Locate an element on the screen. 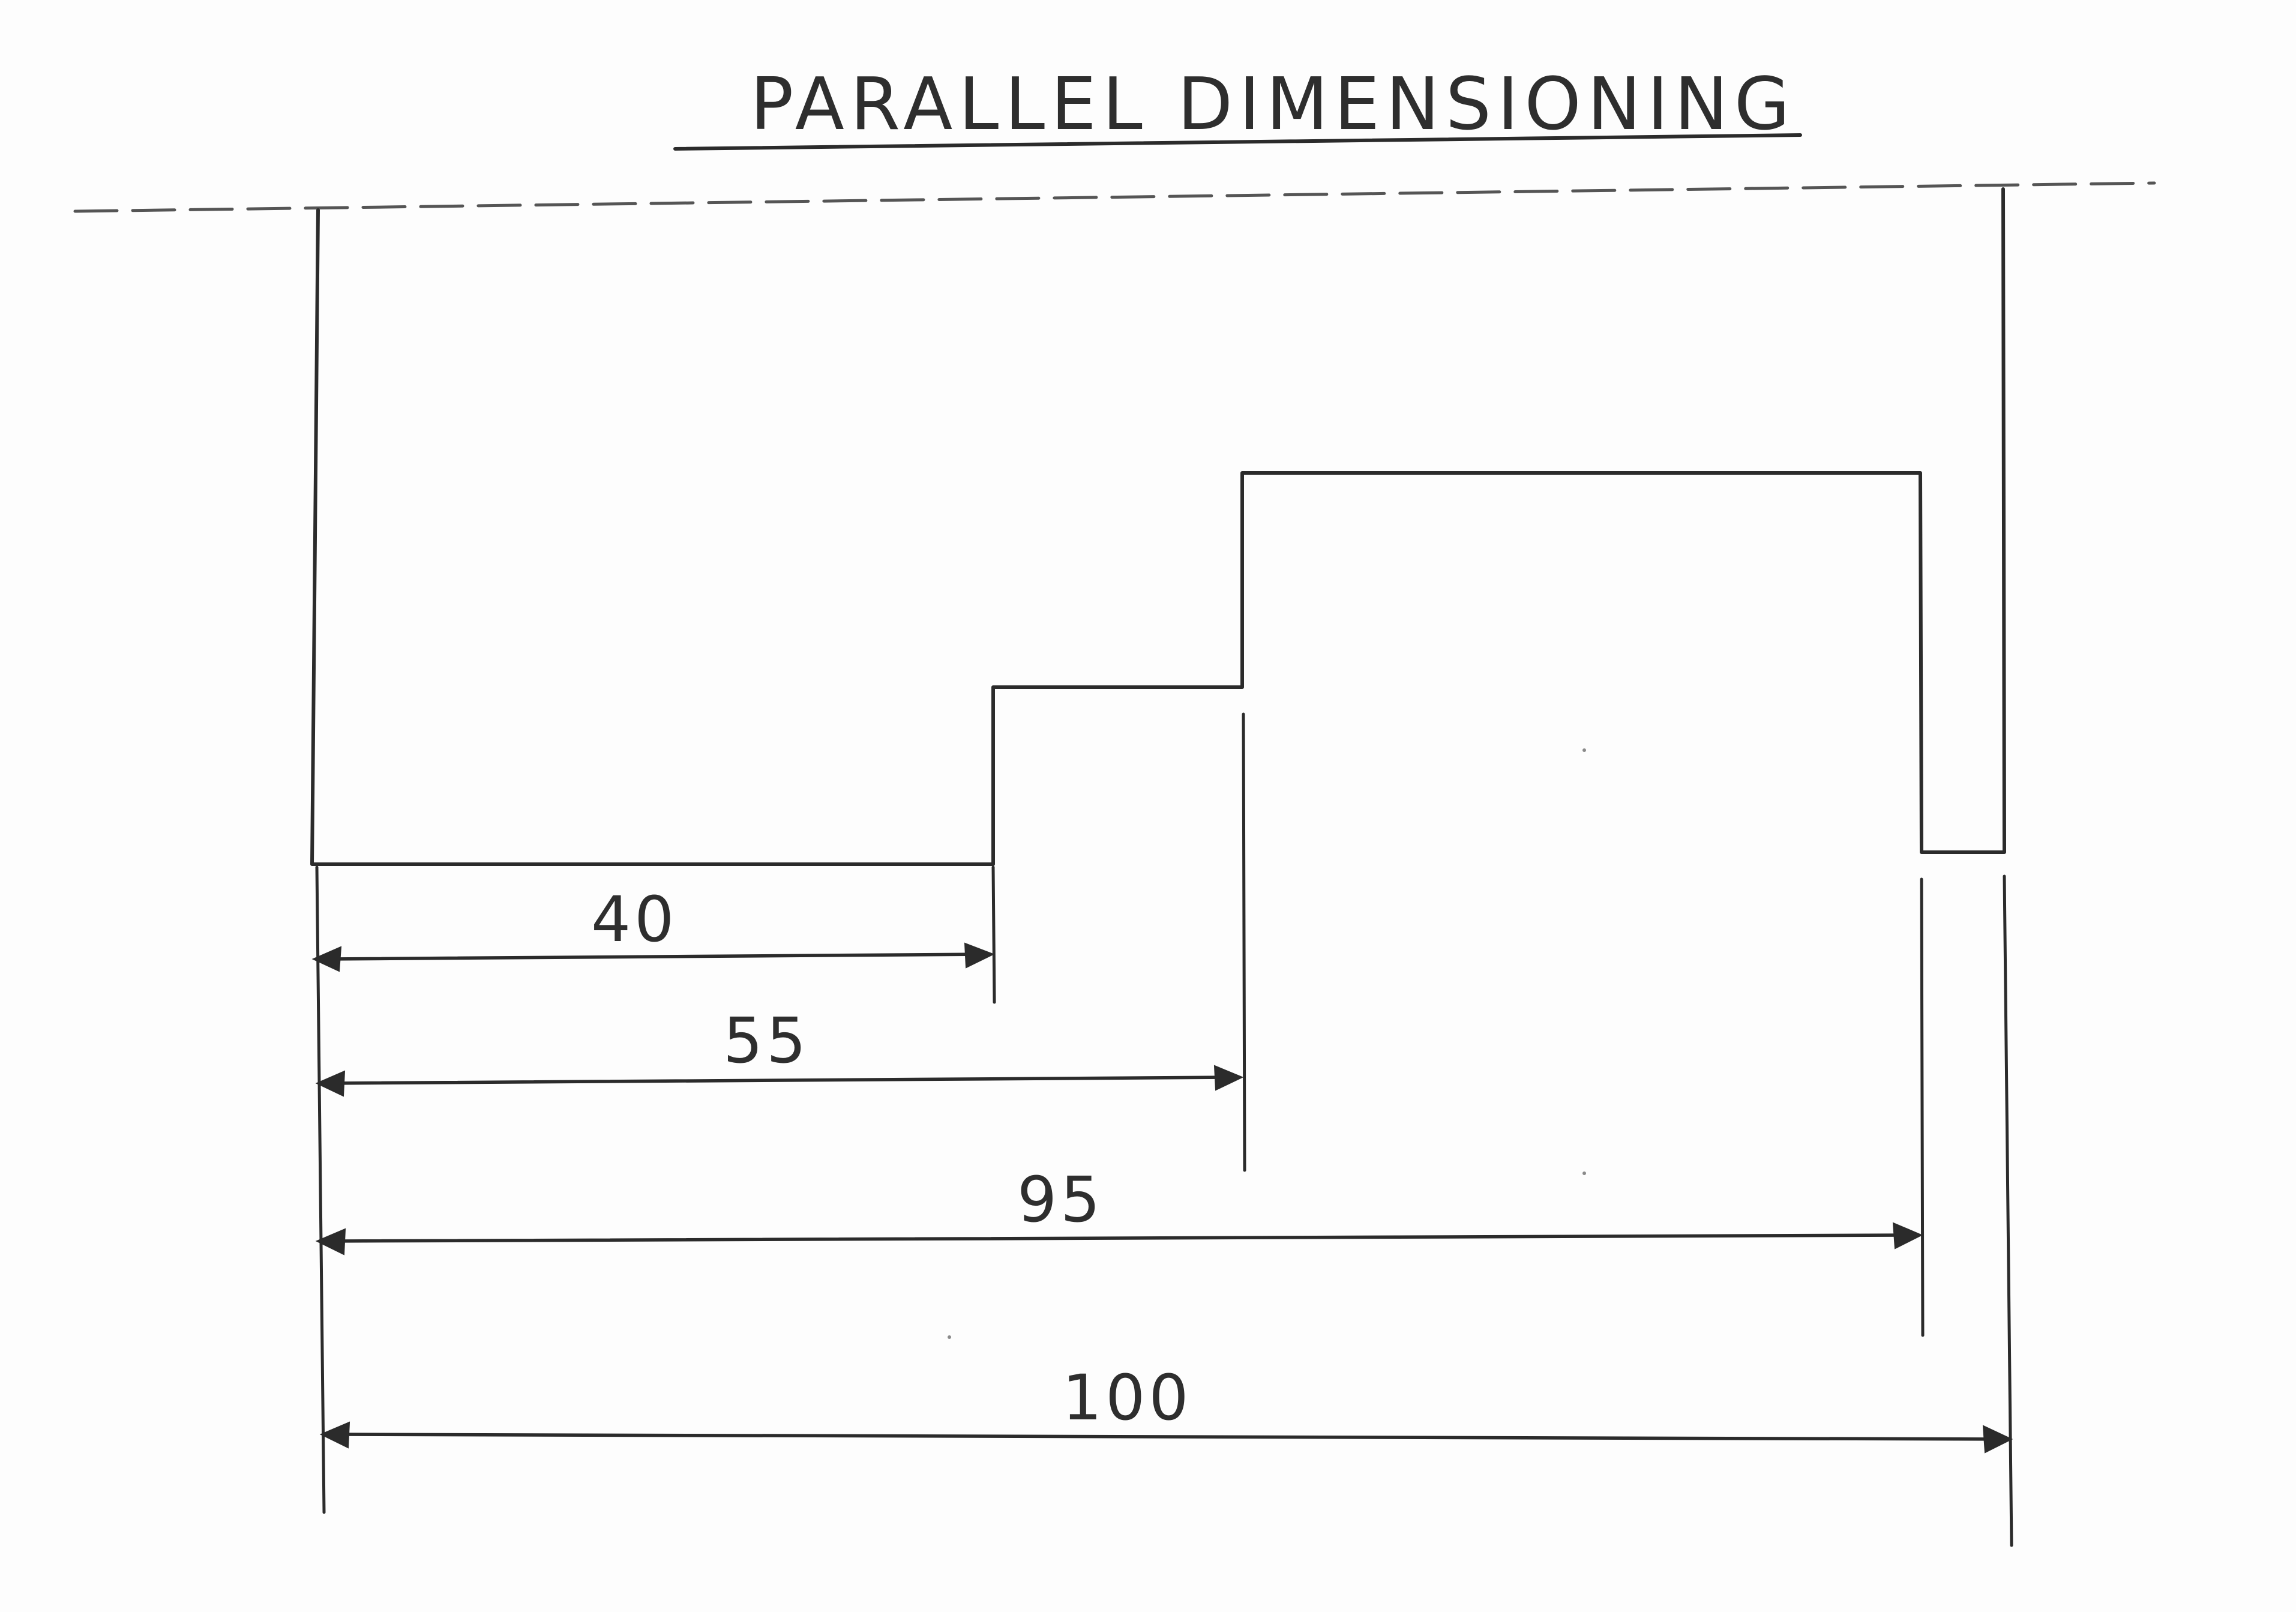 The image size is (2296, 1612). dimension-label-100: 100 is located at coordinates (1127, 1397).